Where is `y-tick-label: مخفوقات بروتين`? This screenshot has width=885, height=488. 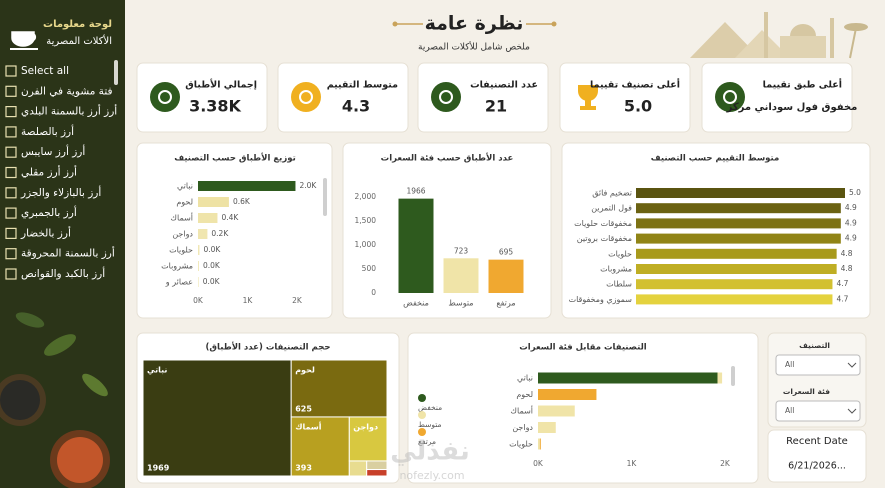
y-tick-label: مخفوقات بروتين is located at coordinates (604, 238).